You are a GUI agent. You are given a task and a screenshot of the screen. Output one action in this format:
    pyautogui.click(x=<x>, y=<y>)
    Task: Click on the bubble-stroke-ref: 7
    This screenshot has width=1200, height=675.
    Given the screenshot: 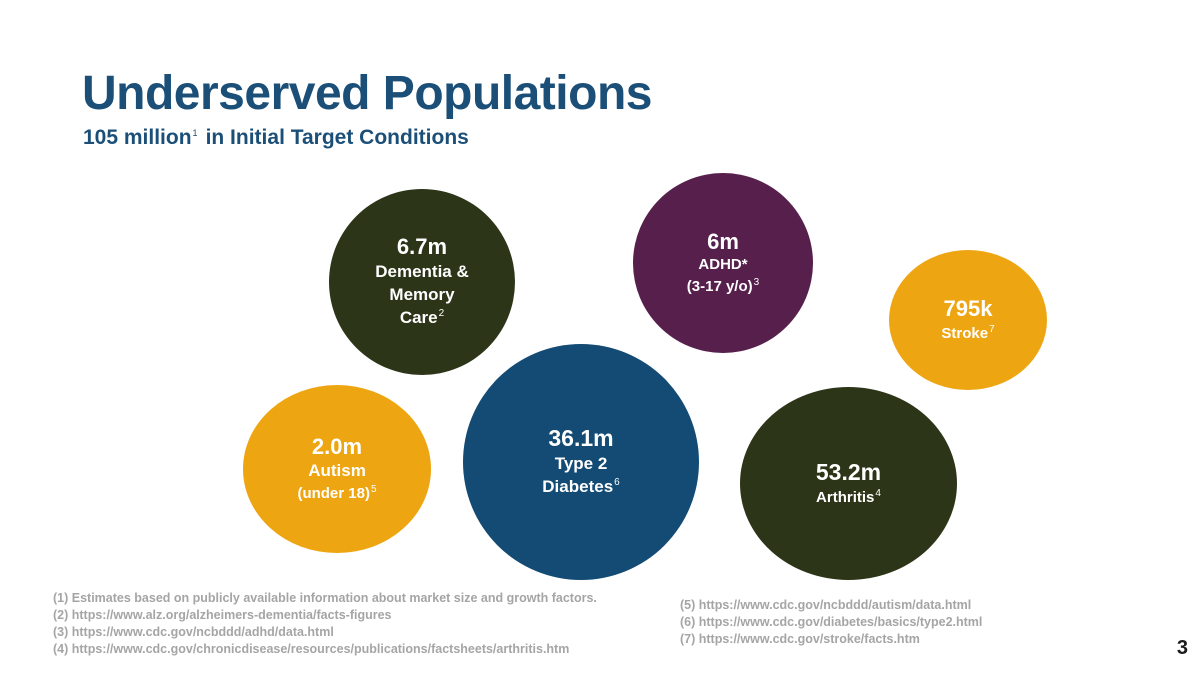 What is the action you would take?
    pyautogui.click(x=992, y=329)
    